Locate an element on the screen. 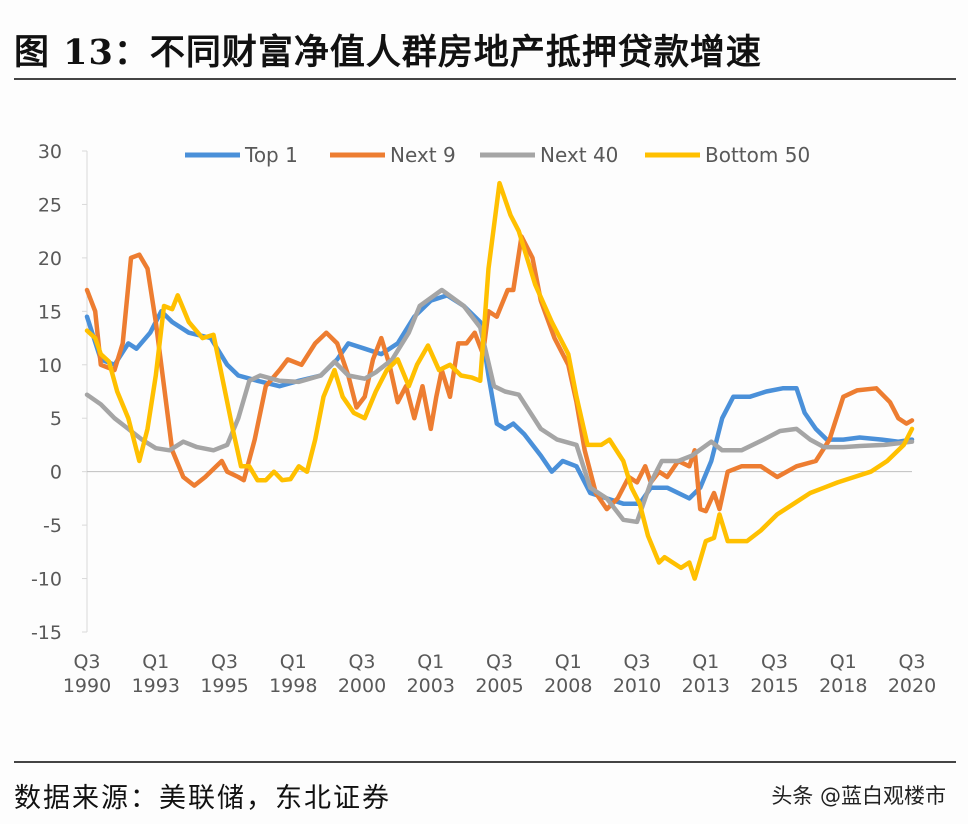 Image resolution: width=968 pixels, height=824 pixels. x-tick-label: 1995 is located at coordinates (224, 686).